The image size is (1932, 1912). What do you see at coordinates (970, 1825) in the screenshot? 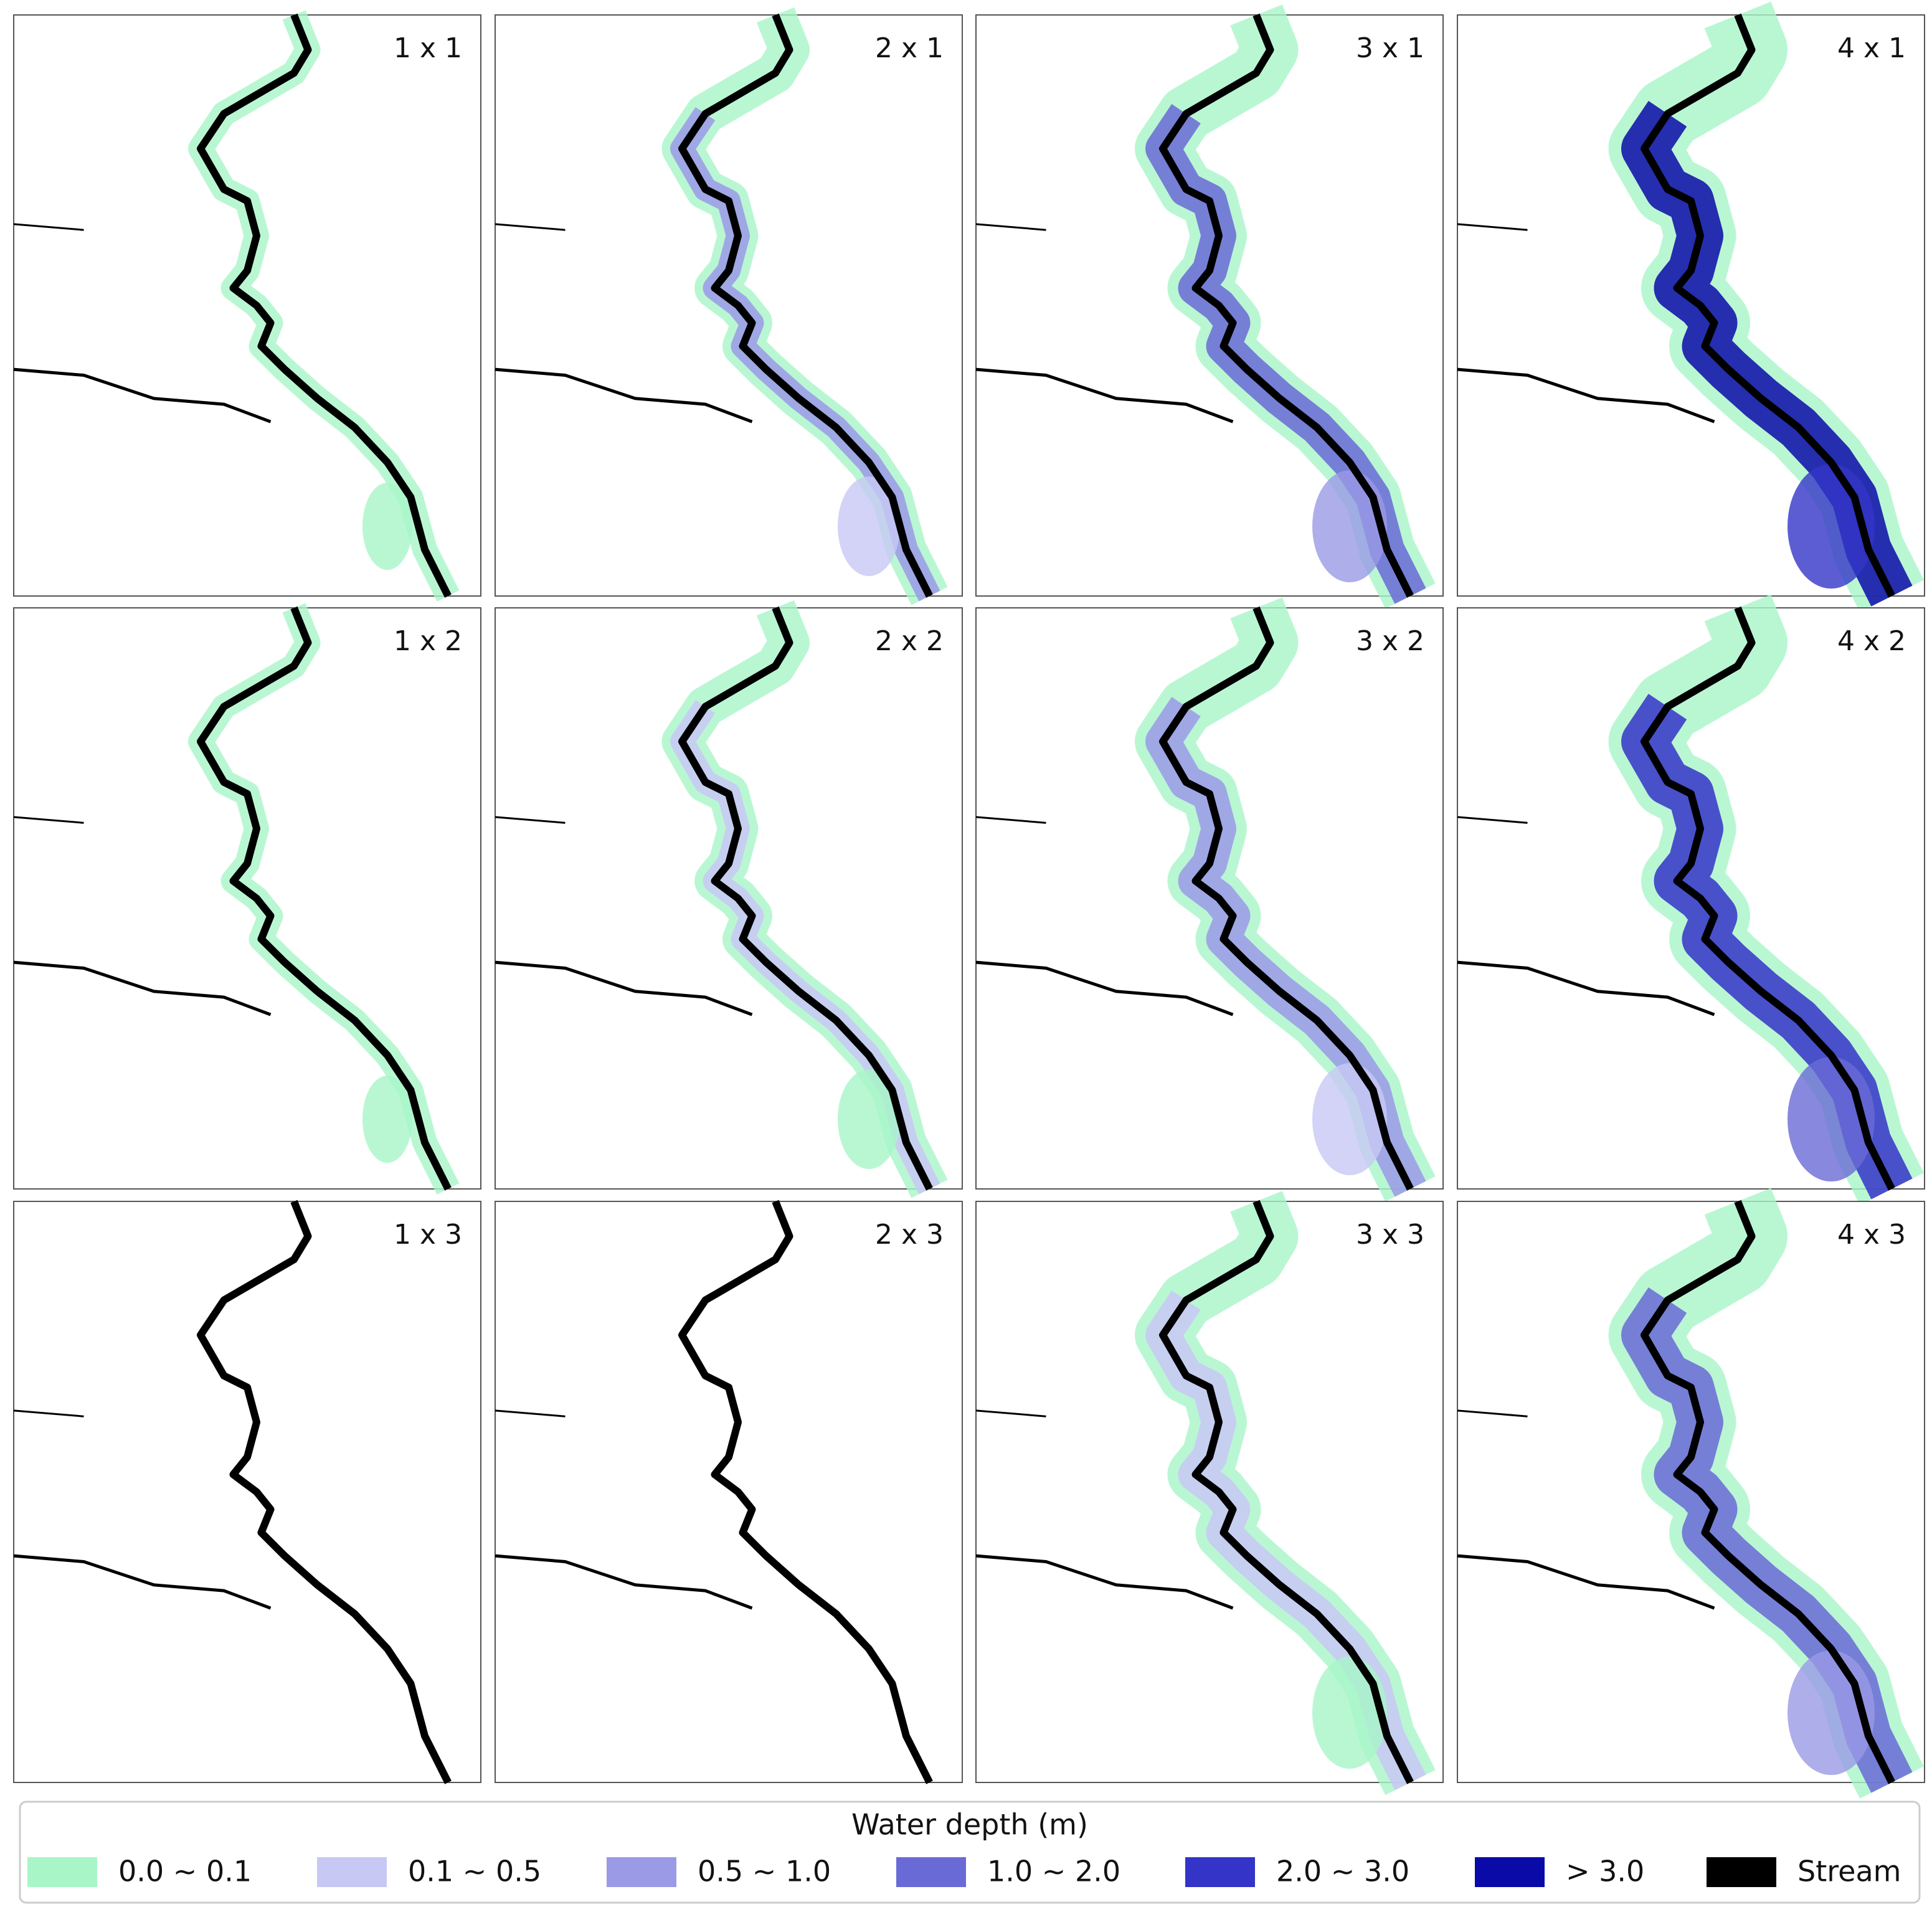
I see `legend-title: Water depth (m)` at bounding box center [970, 1825].